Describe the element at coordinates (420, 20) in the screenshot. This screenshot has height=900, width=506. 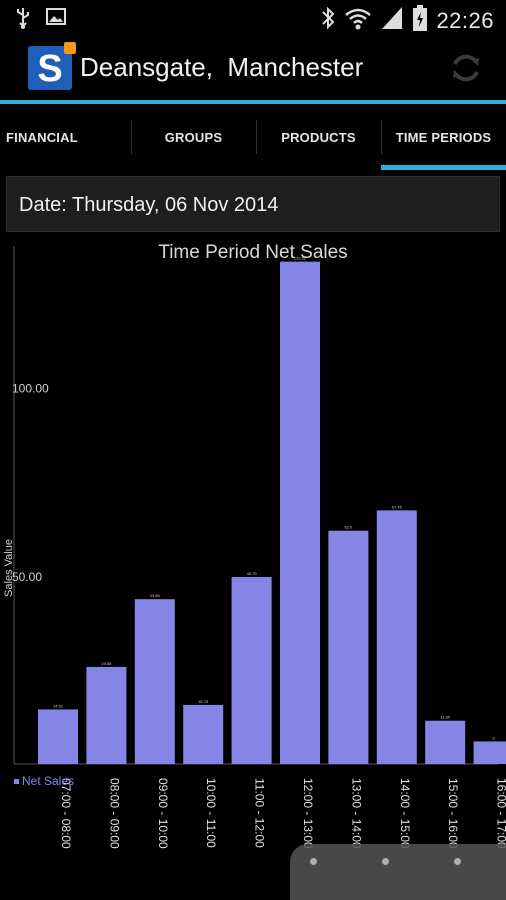
I see `battery-icon` at that location.